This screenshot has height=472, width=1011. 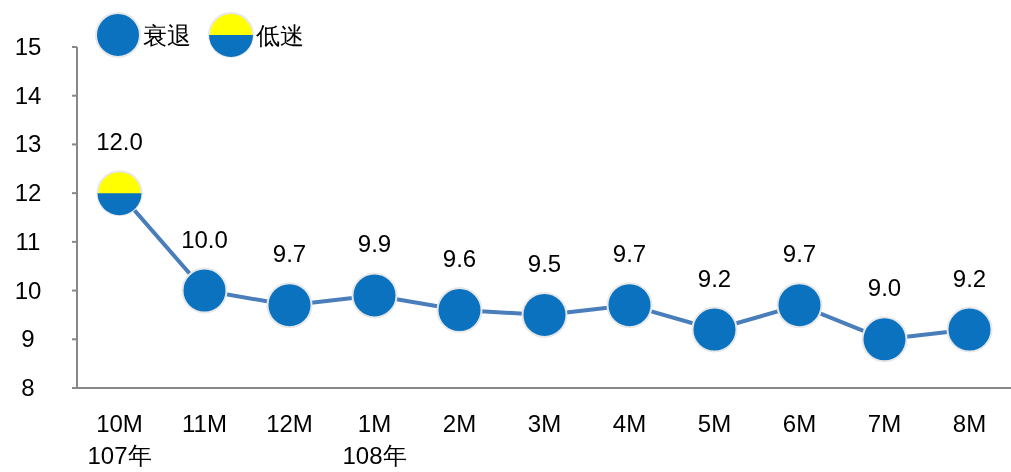 I want to click on x-tick-label: 12M, so click(x=289, y=423).